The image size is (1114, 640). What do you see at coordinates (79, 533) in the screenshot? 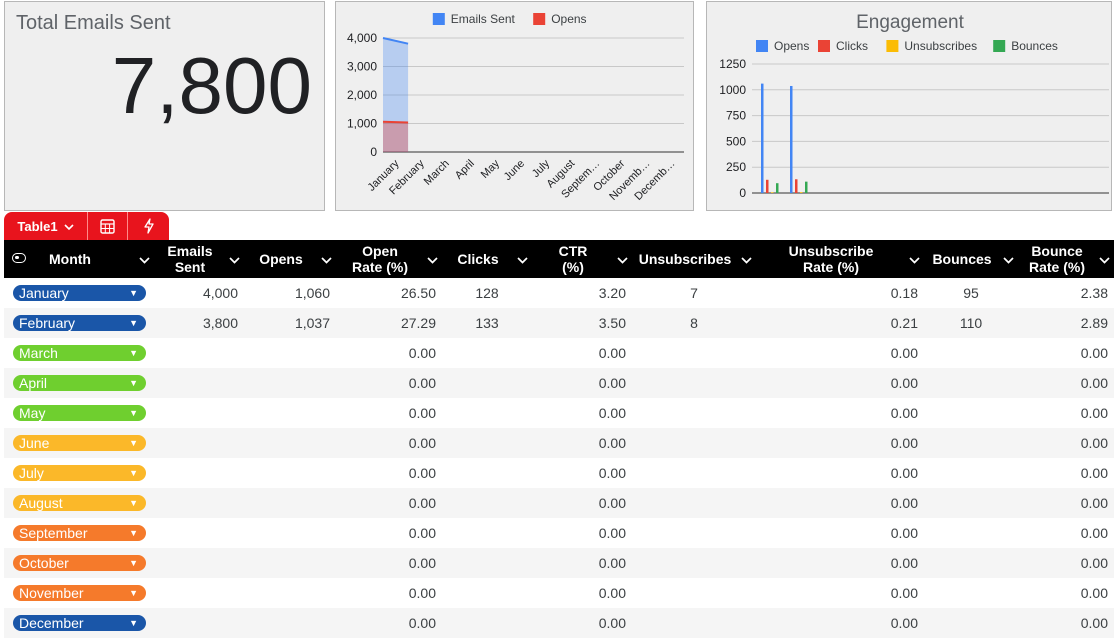
I see `month-dropdown-chip: September ▼` at bounding box center [79, 533].